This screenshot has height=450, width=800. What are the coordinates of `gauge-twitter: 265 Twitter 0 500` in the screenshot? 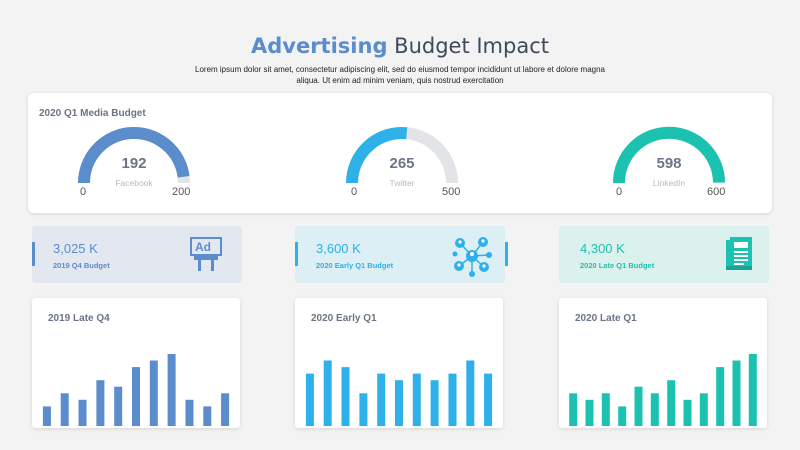 It's located at (402, 163).